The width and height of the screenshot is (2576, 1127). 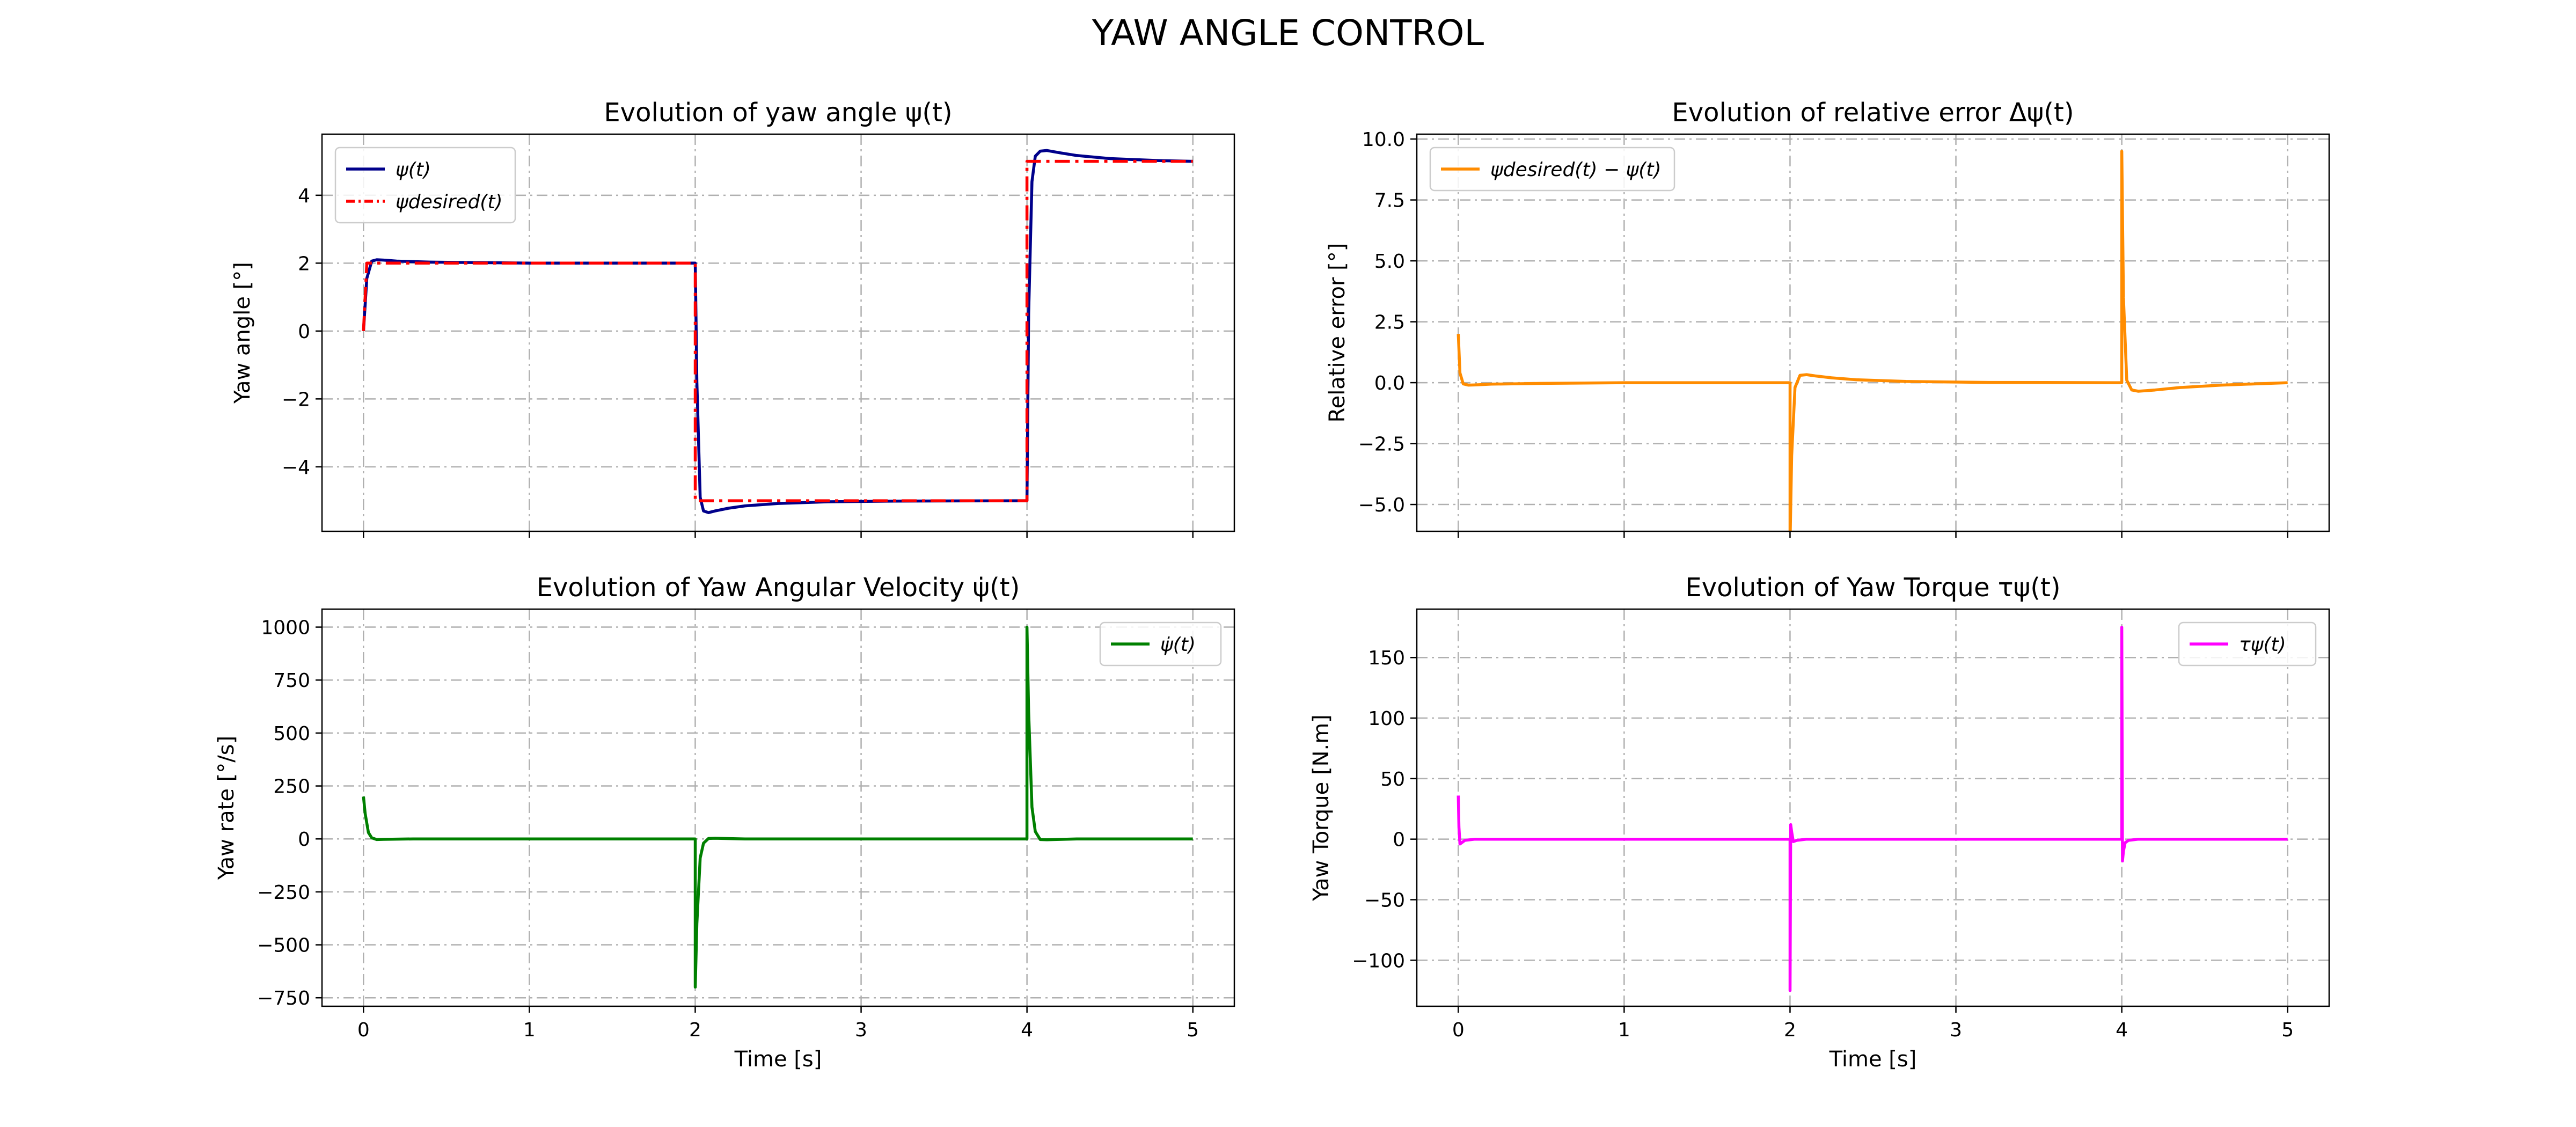 What do you see at coordinates (283, 893) in the screenshot?
I see `y-tick-label: −250` at bounding box center [283, 893].